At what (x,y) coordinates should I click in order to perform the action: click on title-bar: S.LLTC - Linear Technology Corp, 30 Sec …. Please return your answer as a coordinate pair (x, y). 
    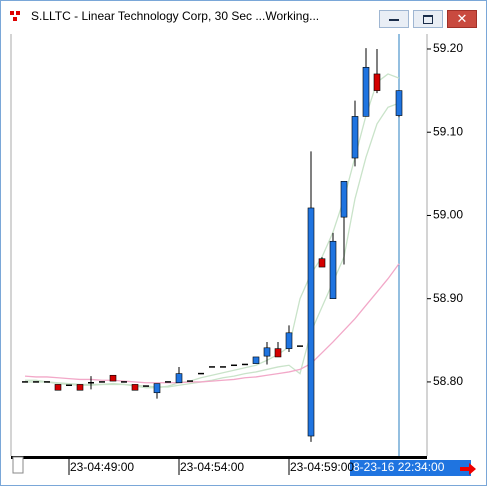
    Looking at the image, I should click on (243, 16).